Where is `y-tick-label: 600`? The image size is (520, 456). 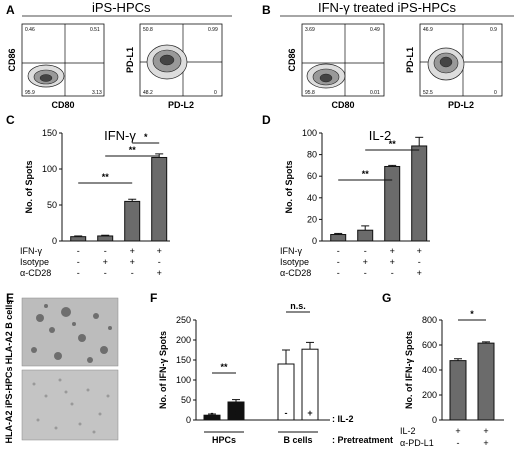
y-tick-label: 600 is located at coordinates (429, 345).